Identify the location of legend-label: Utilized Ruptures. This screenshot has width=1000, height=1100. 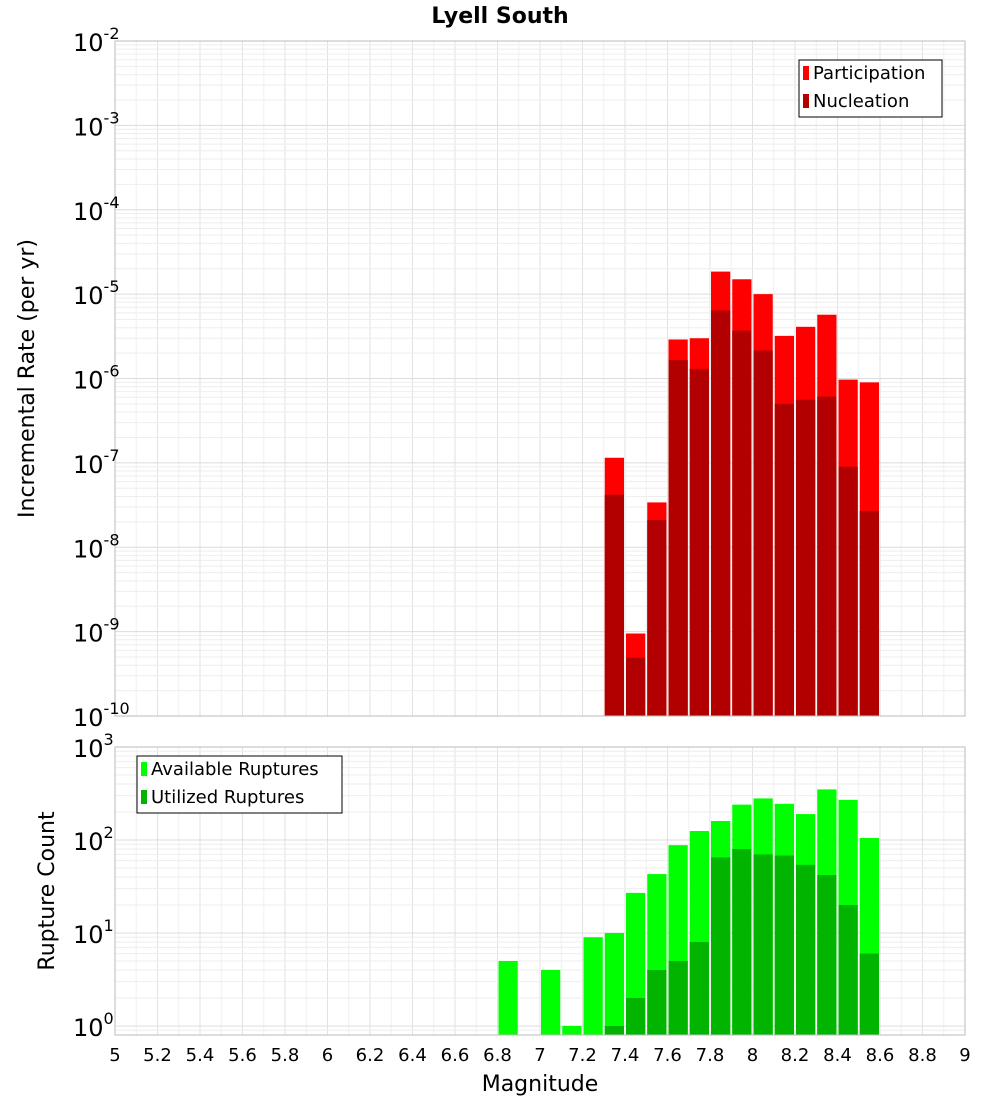
(227, 797).